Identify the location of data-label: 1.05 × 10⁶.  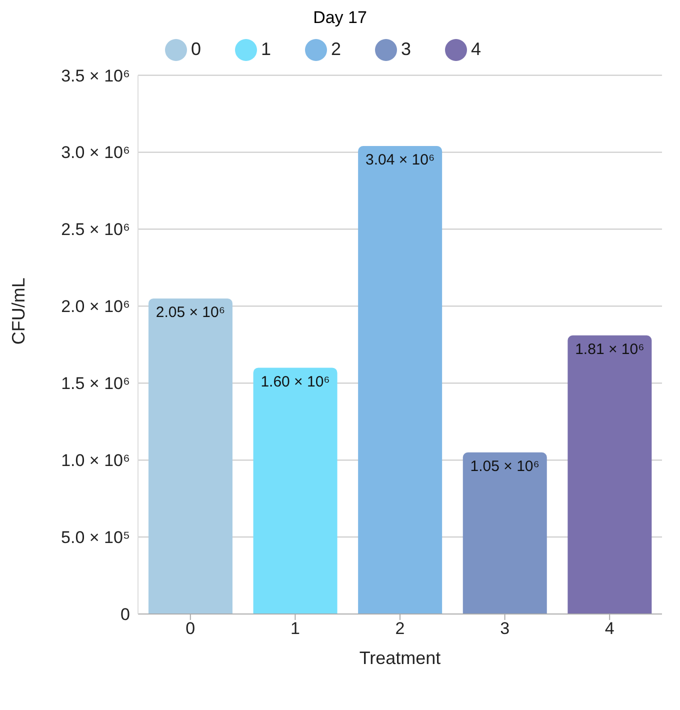
(505, 467).